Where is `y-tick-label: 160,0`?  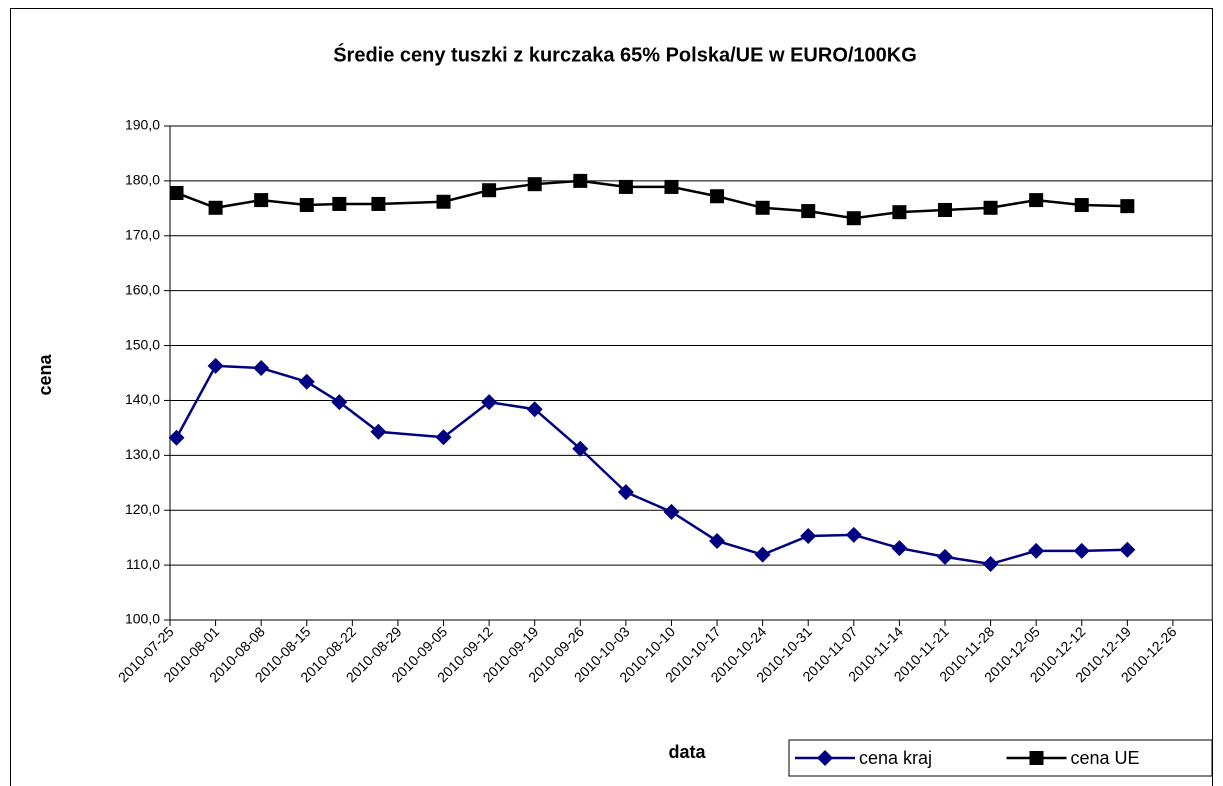
y-tick-label: 160,0 is located at coordinates (142, 289).